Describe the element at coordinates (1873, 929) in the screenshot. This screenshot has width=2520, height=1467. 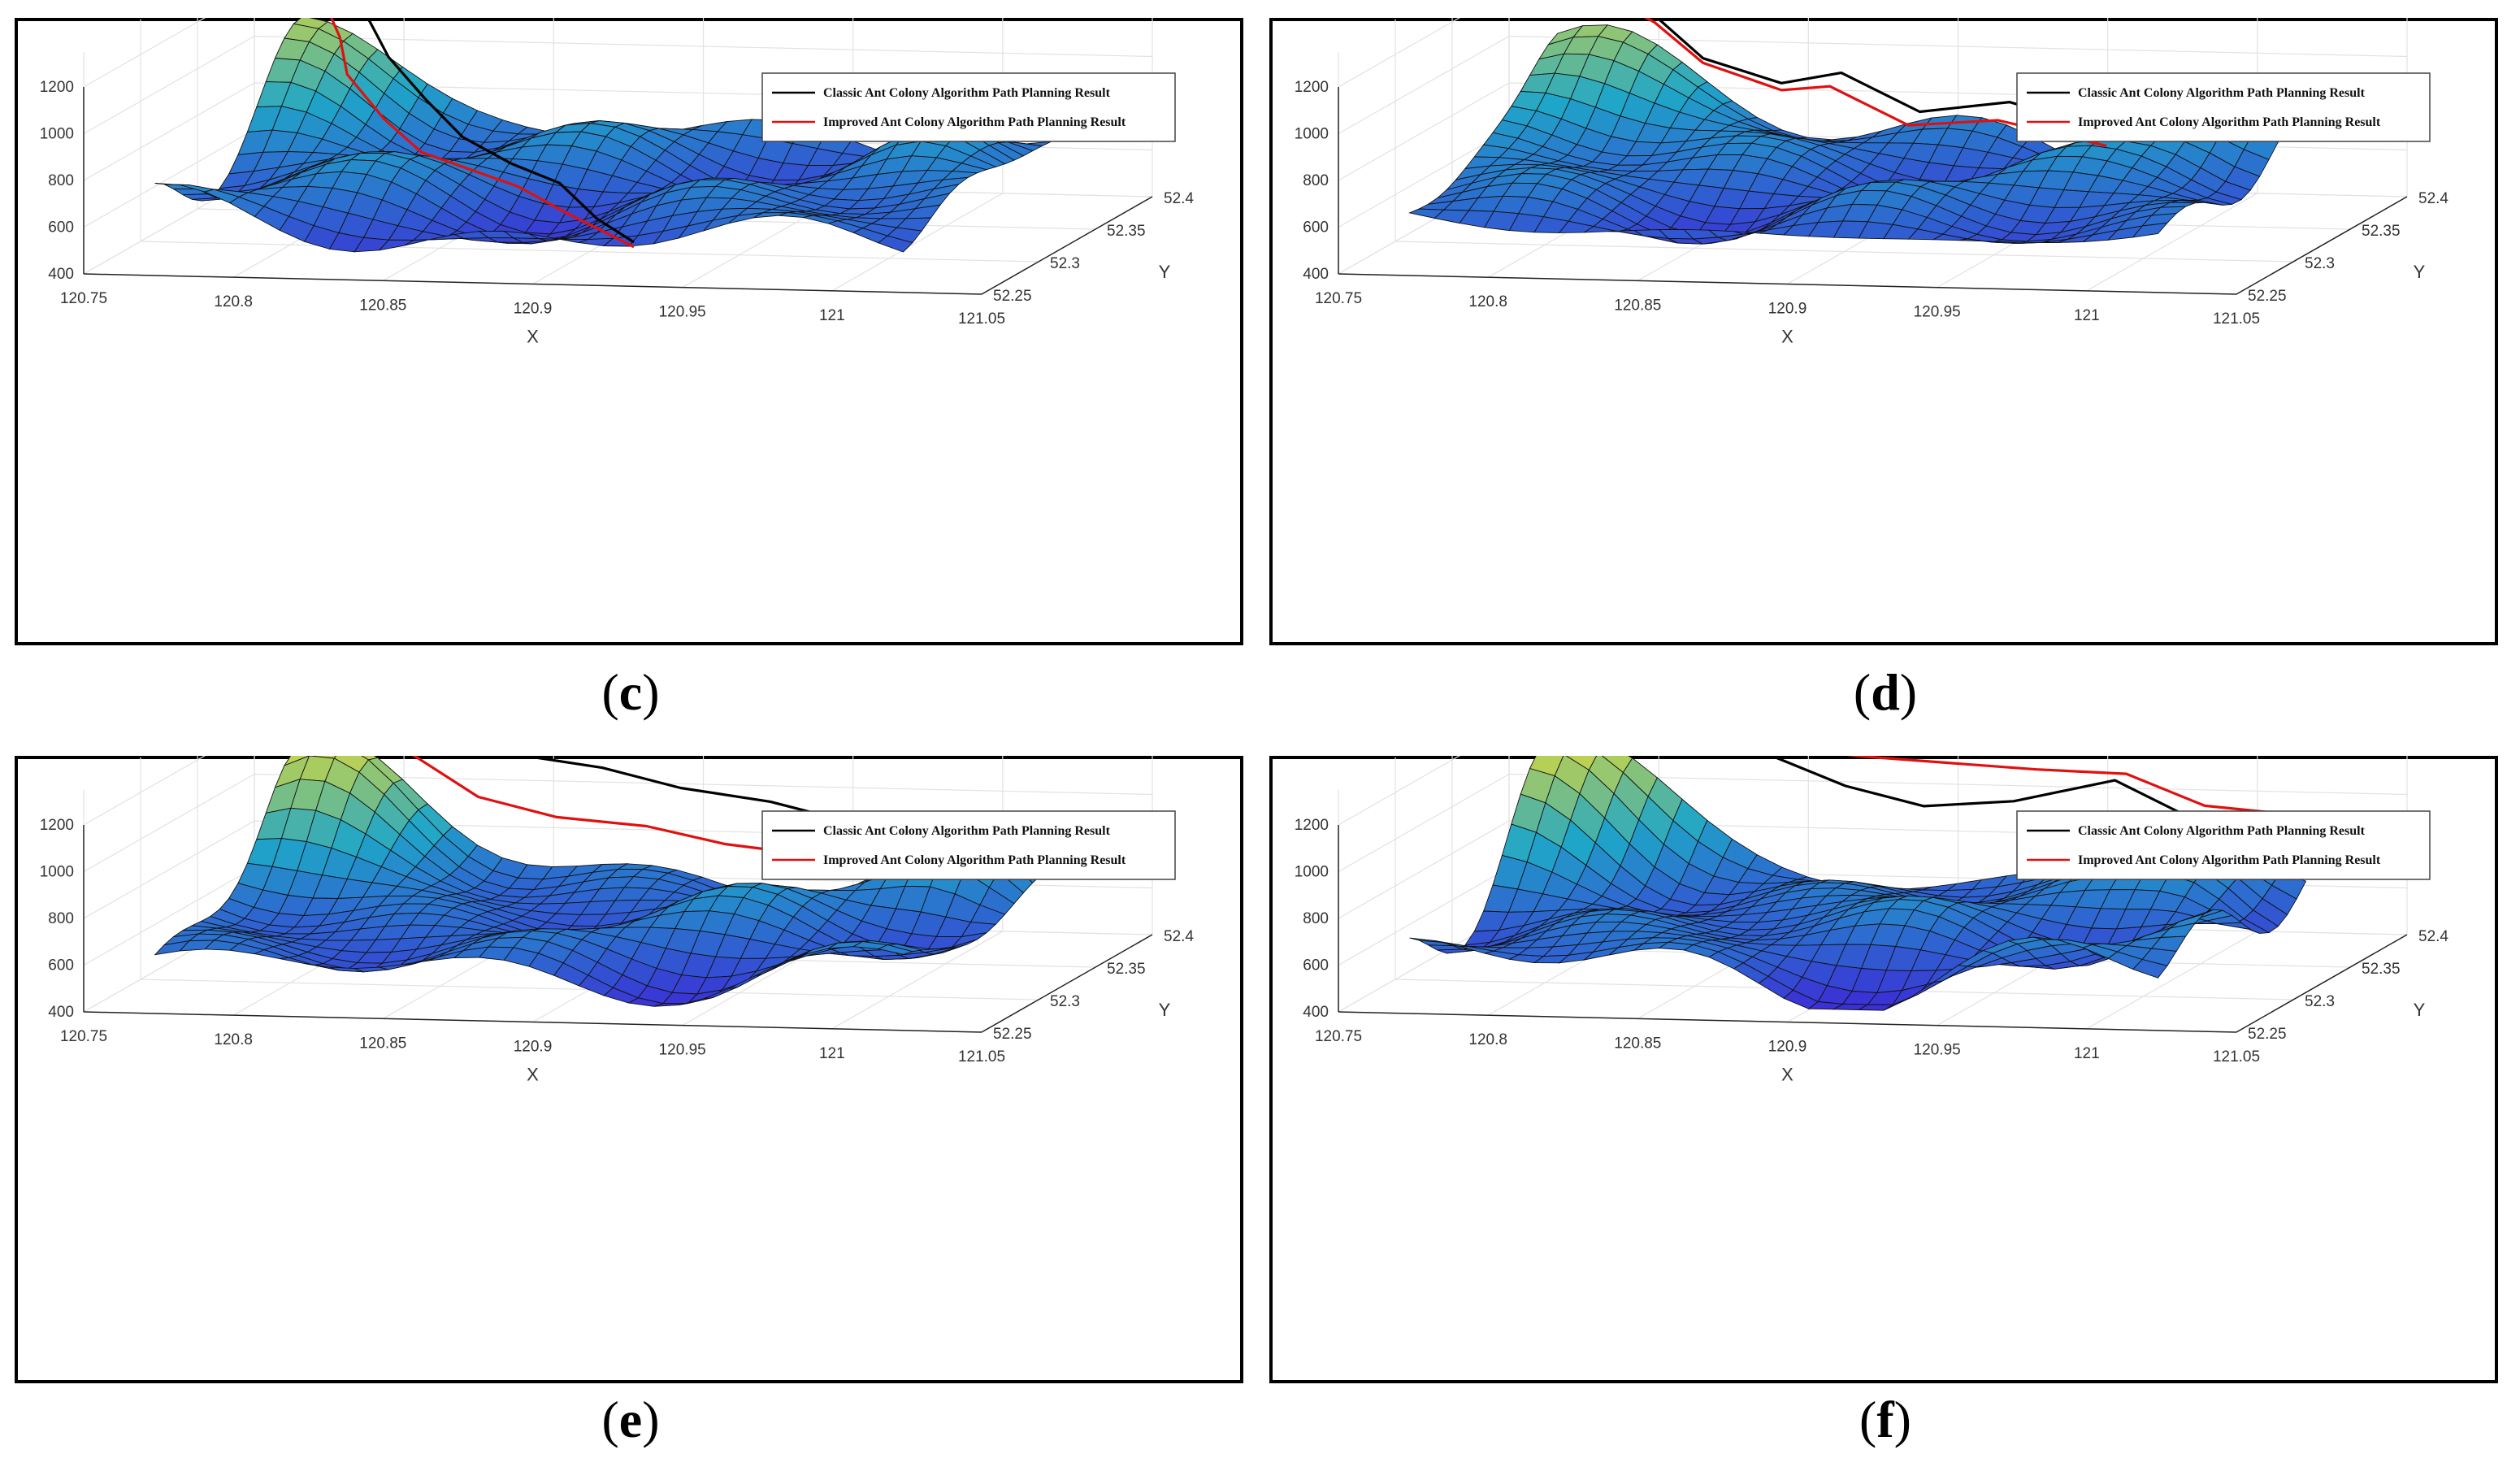
I see `axes` at that location.